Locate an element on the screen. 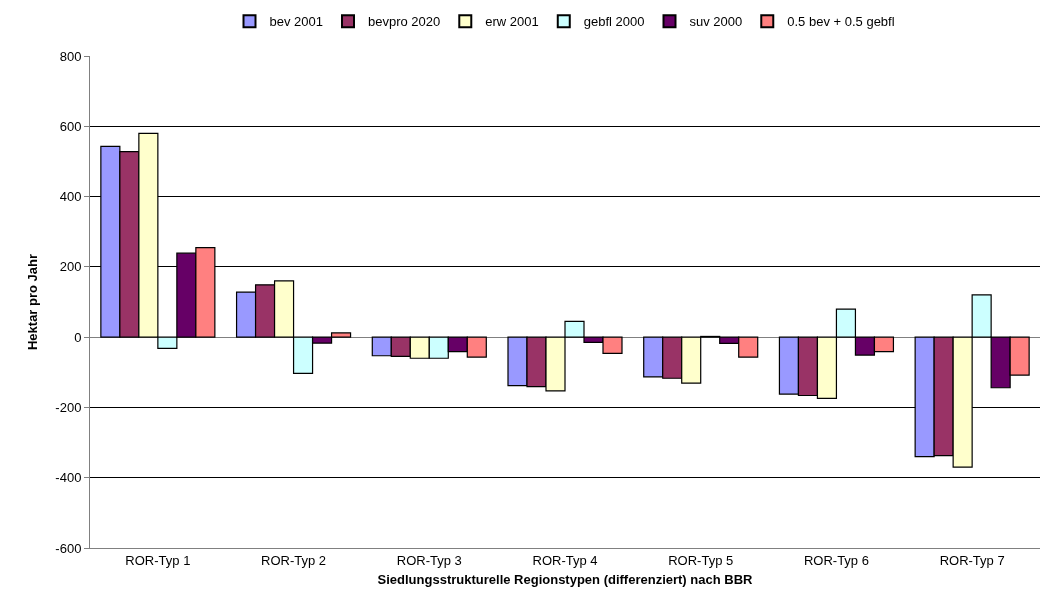 The width and height of the screenshot is (1046, 612). y-tick-label: 0 is located at coordinates (78, 337).